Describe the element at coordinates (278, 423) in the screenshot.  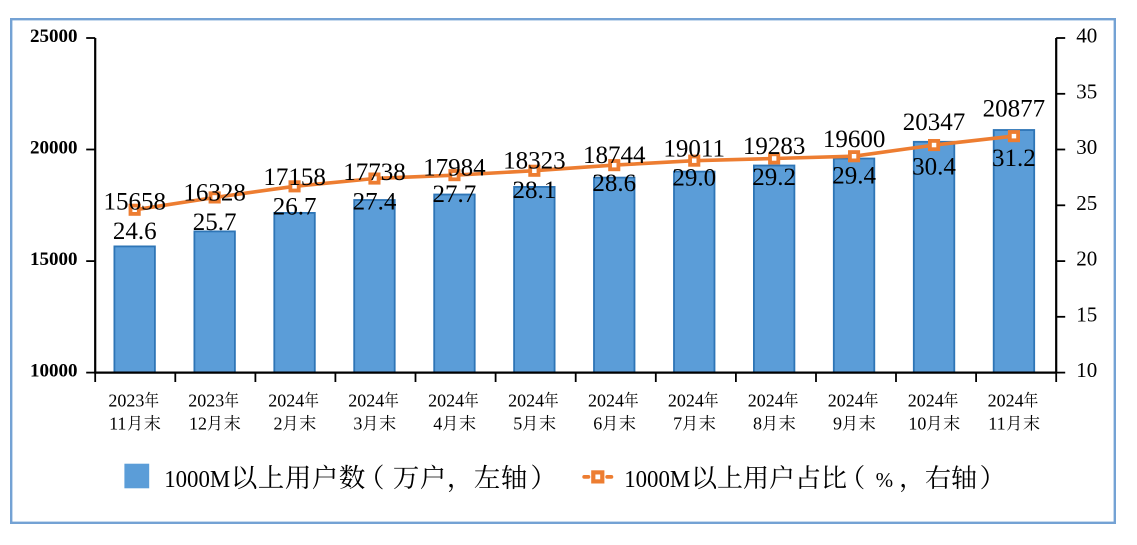
I see `svg-text: 2` at that location.